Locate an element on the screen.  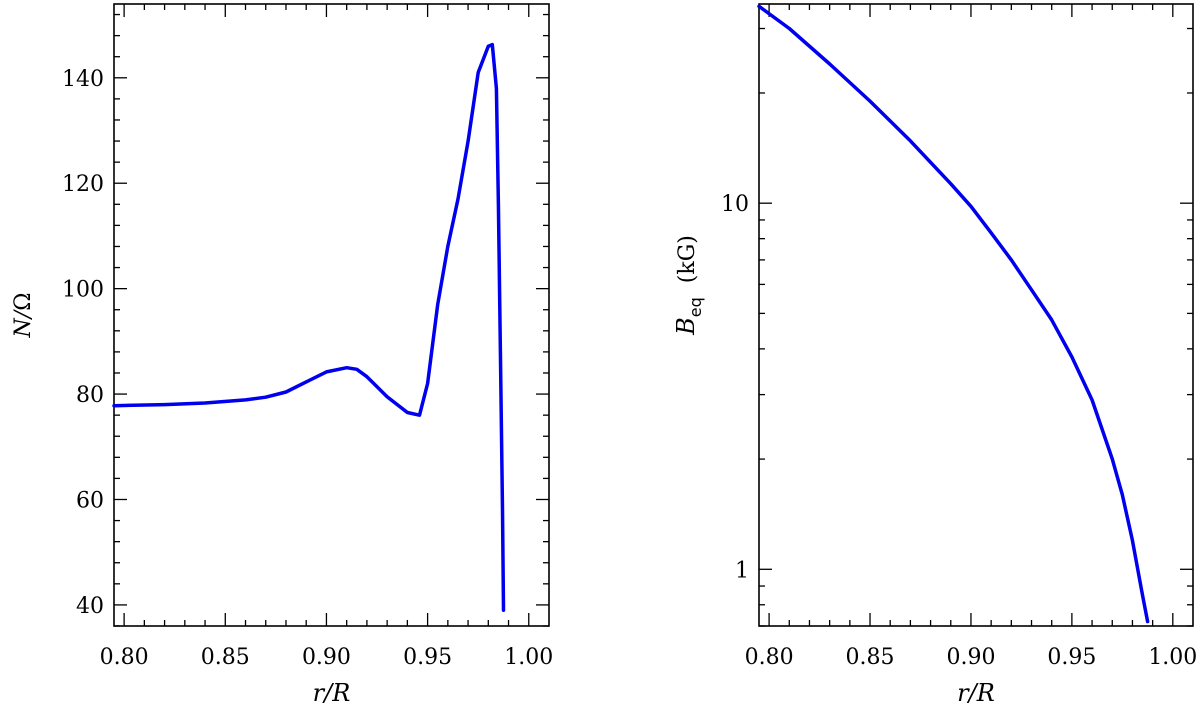
left-y-tick-label: 100 is located at coordinates (83, 290).